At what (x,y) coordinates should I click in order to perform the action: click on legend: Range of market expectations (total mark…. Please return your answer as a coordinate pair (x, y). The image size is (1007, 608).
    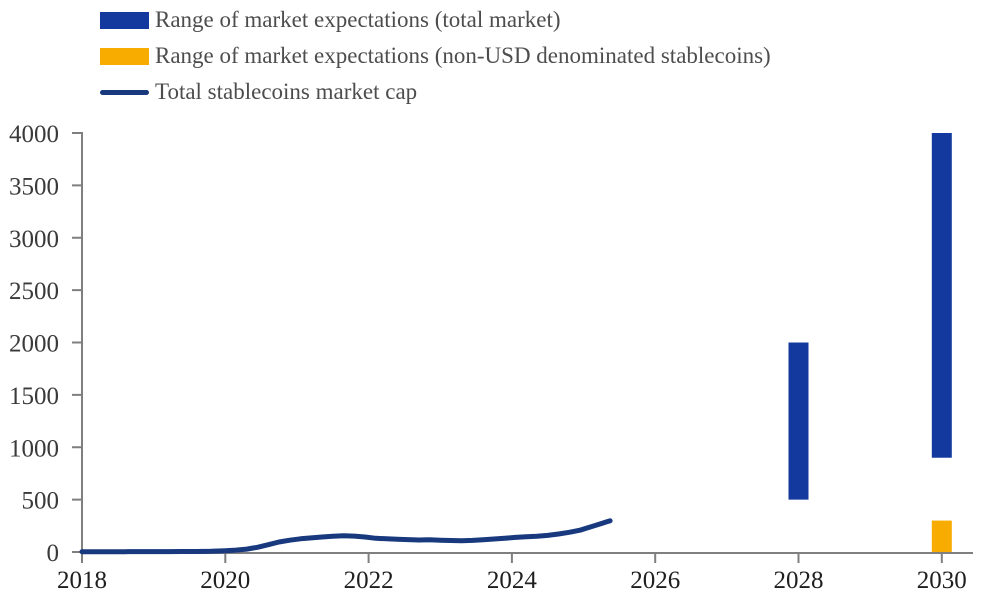
    Looking at the image, I should click on (435, 56).